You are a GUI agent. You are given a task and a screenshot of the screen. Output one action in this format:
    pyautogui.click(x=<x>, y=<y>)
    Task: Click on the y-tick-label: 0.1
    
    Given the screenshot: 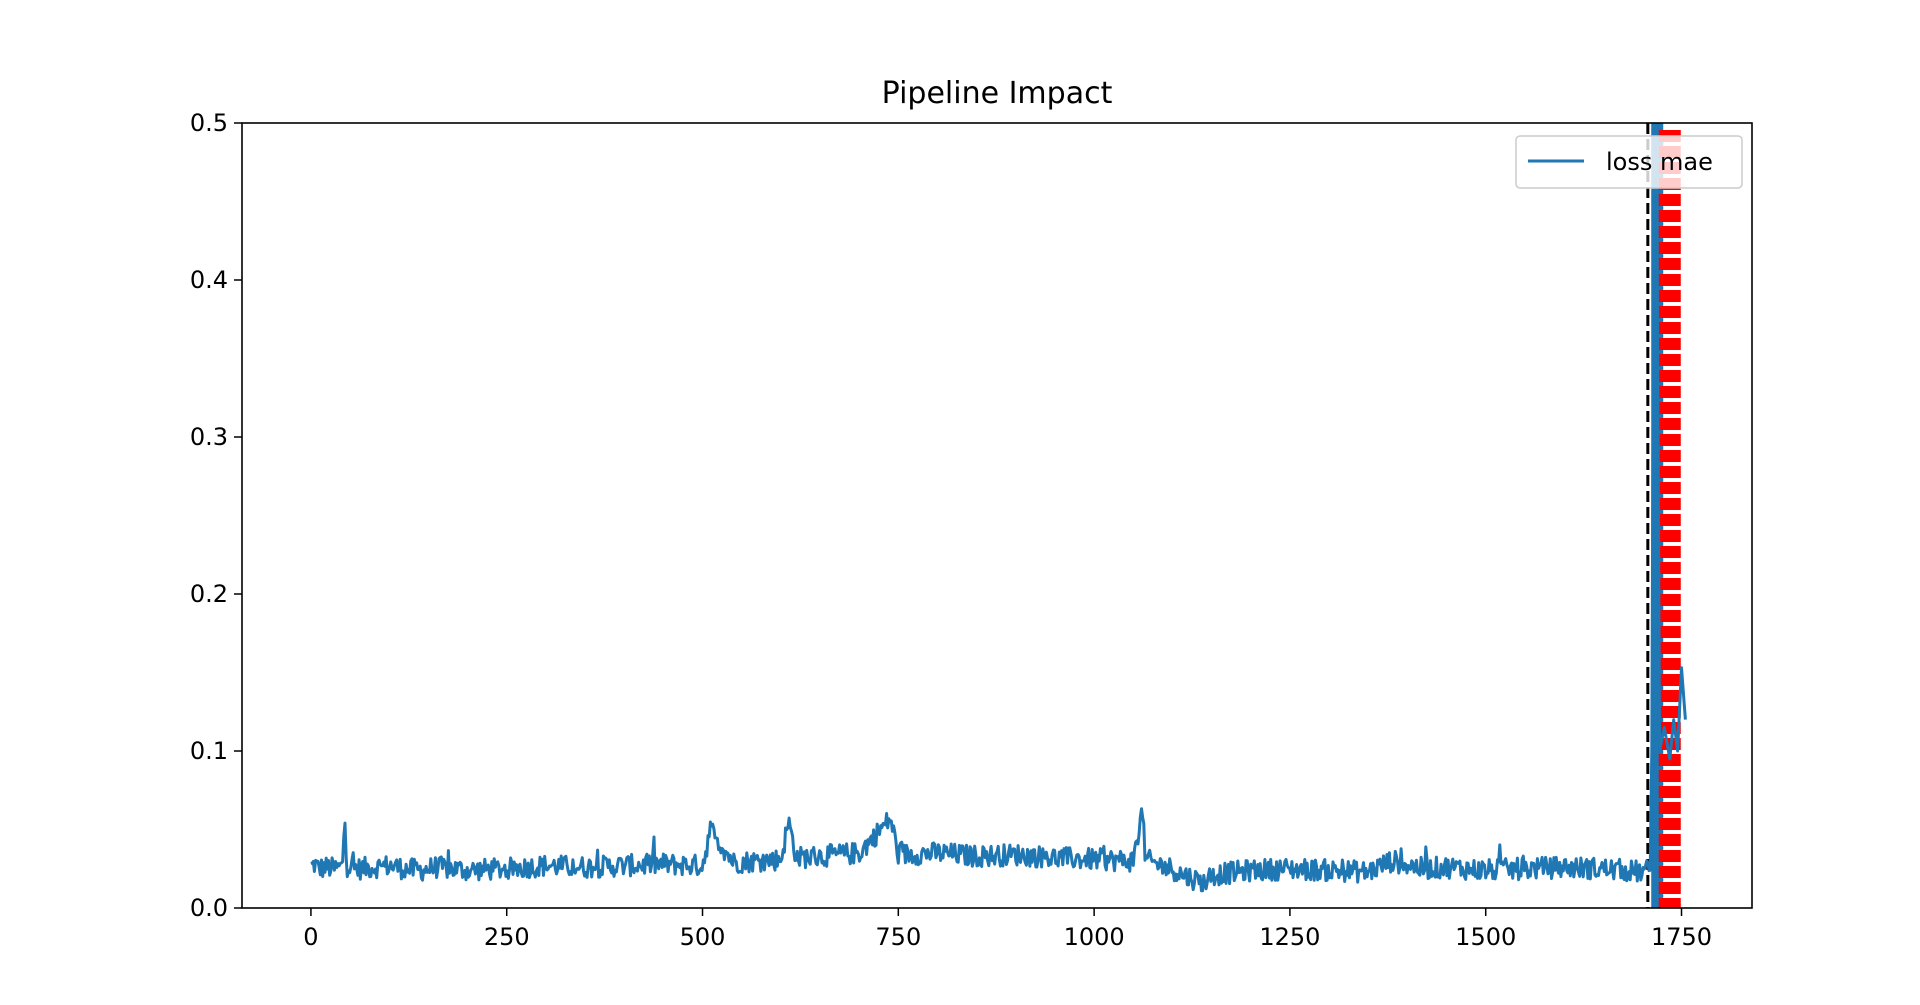 What is the action you would take?
    pyautogui.click(x=209, y=751)
    